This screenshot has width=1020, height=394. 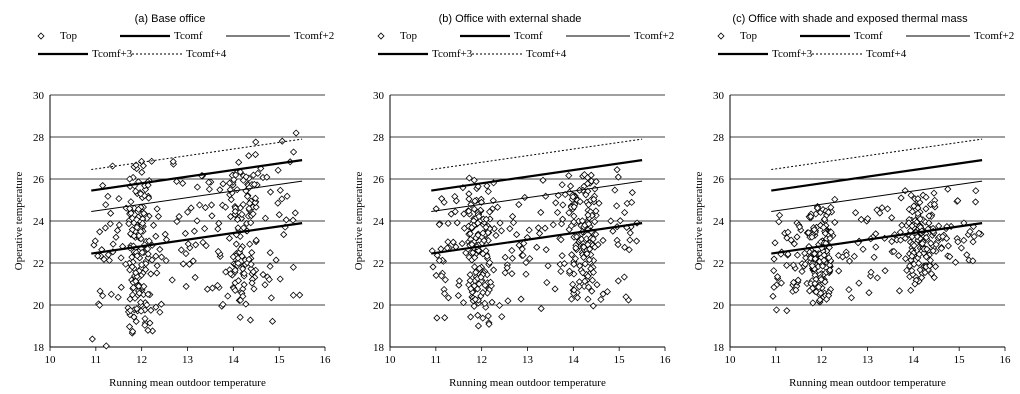 What do you see at coordinates (96, 360) in the screenshot?
I see `x-tick-label: 11` at bounding box center [96, 360].